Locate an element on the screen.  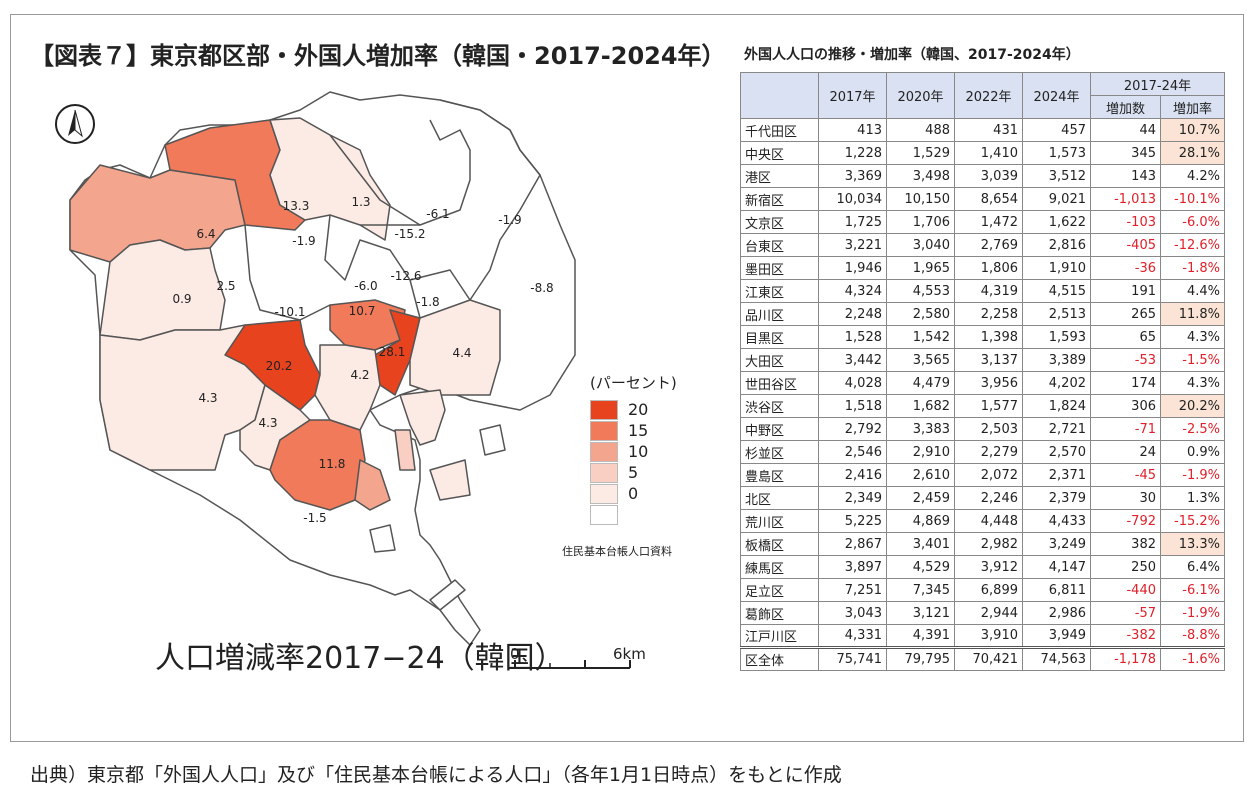
ward-border-north is located at coordinates (400, 172).